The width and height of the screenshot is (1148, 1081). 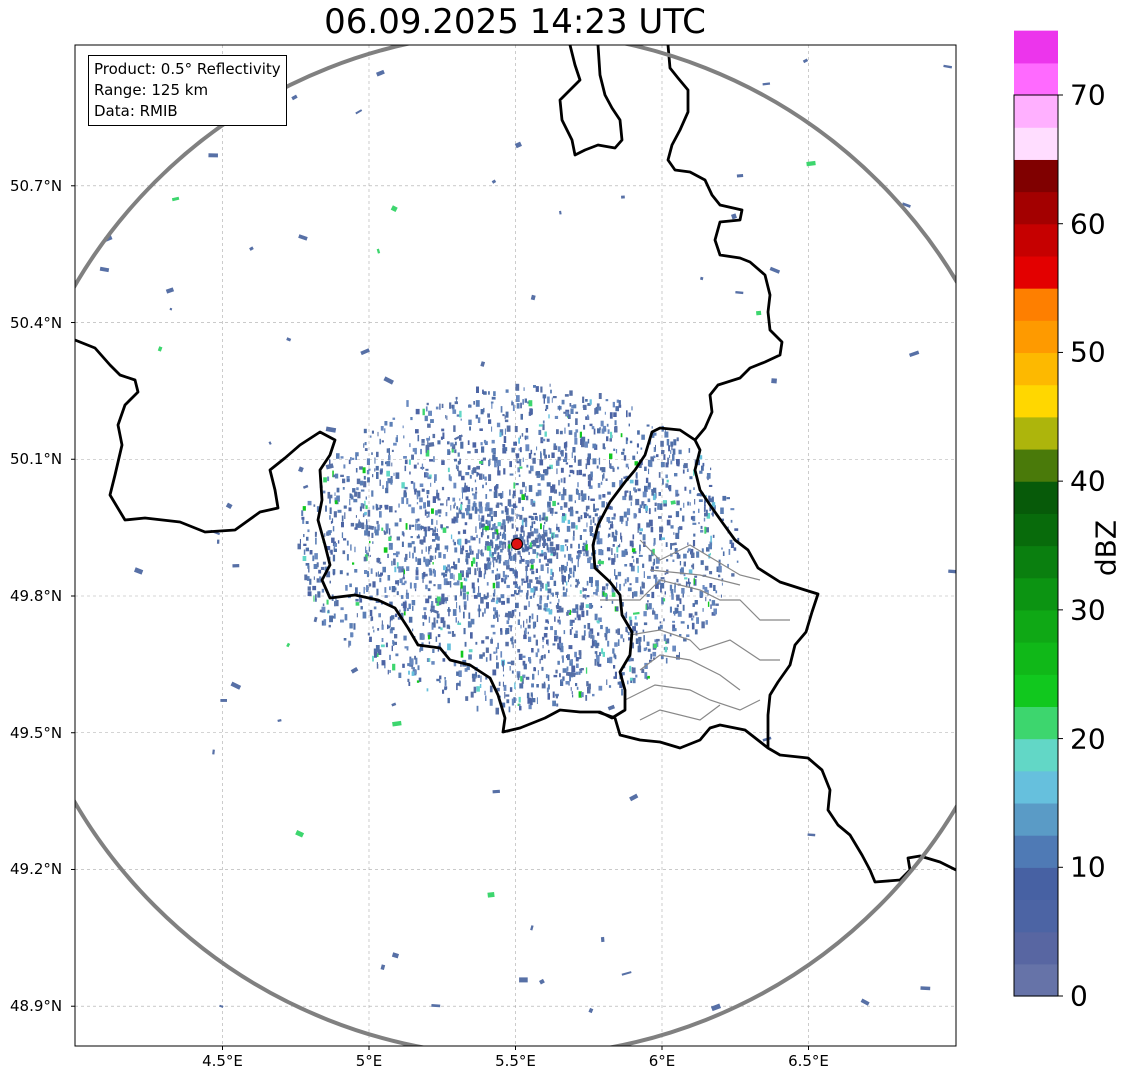 What do you see at coordinates (1088, 481) in the screenshot?
I see `colorbar-tick-label: 40` at bounding box center [1088, 481].